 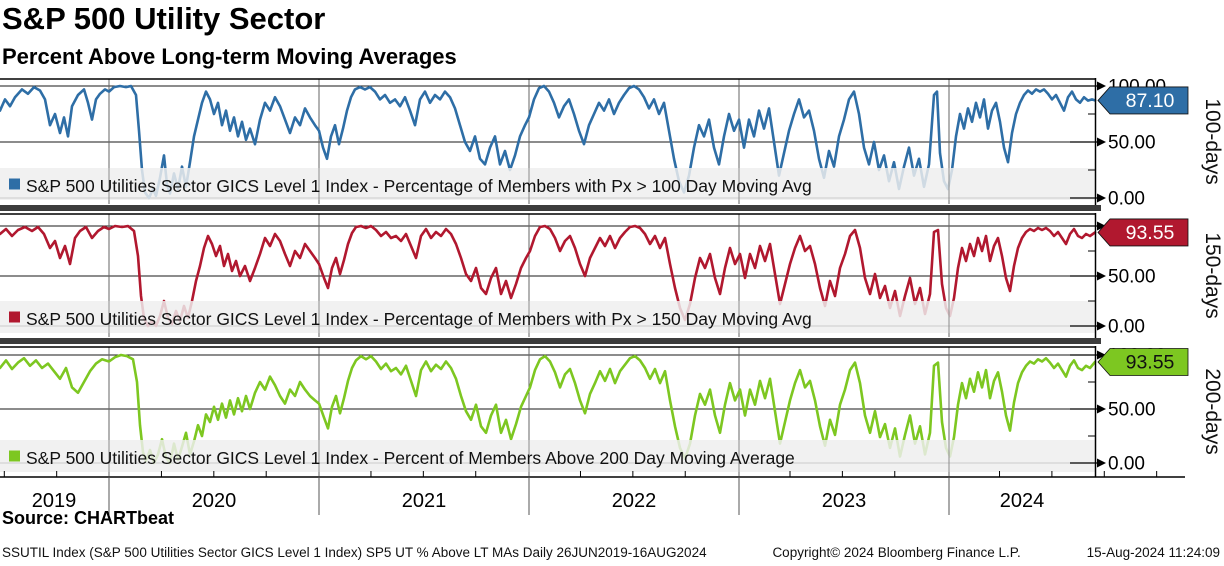 What do you see at coordinates (1022, 501) in the screenshot?
I see `x-year-label: 2024` at bounding box center [1022, 501].